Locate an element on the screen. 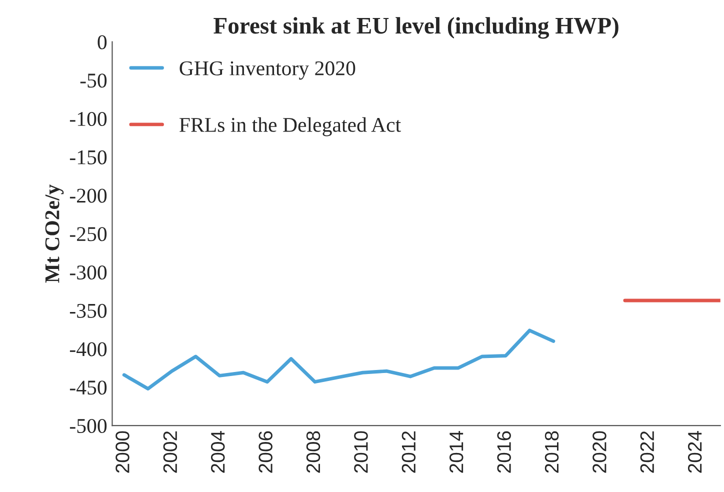  y-tick-label: -50 is located at coordinates (93, 81).